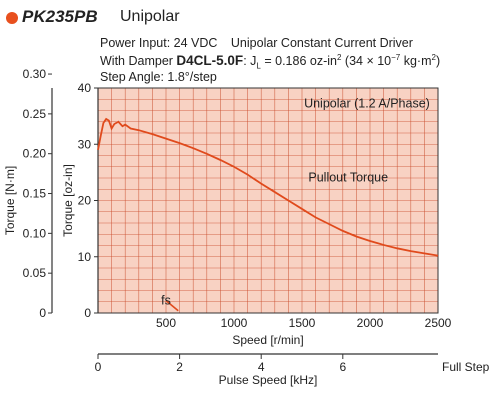 This screenshot has width=504, height=409. What do you see at coordinates (253, 61) in the screenshot?
I see `inertia-symbol: J` at bounding box center [253, 61].